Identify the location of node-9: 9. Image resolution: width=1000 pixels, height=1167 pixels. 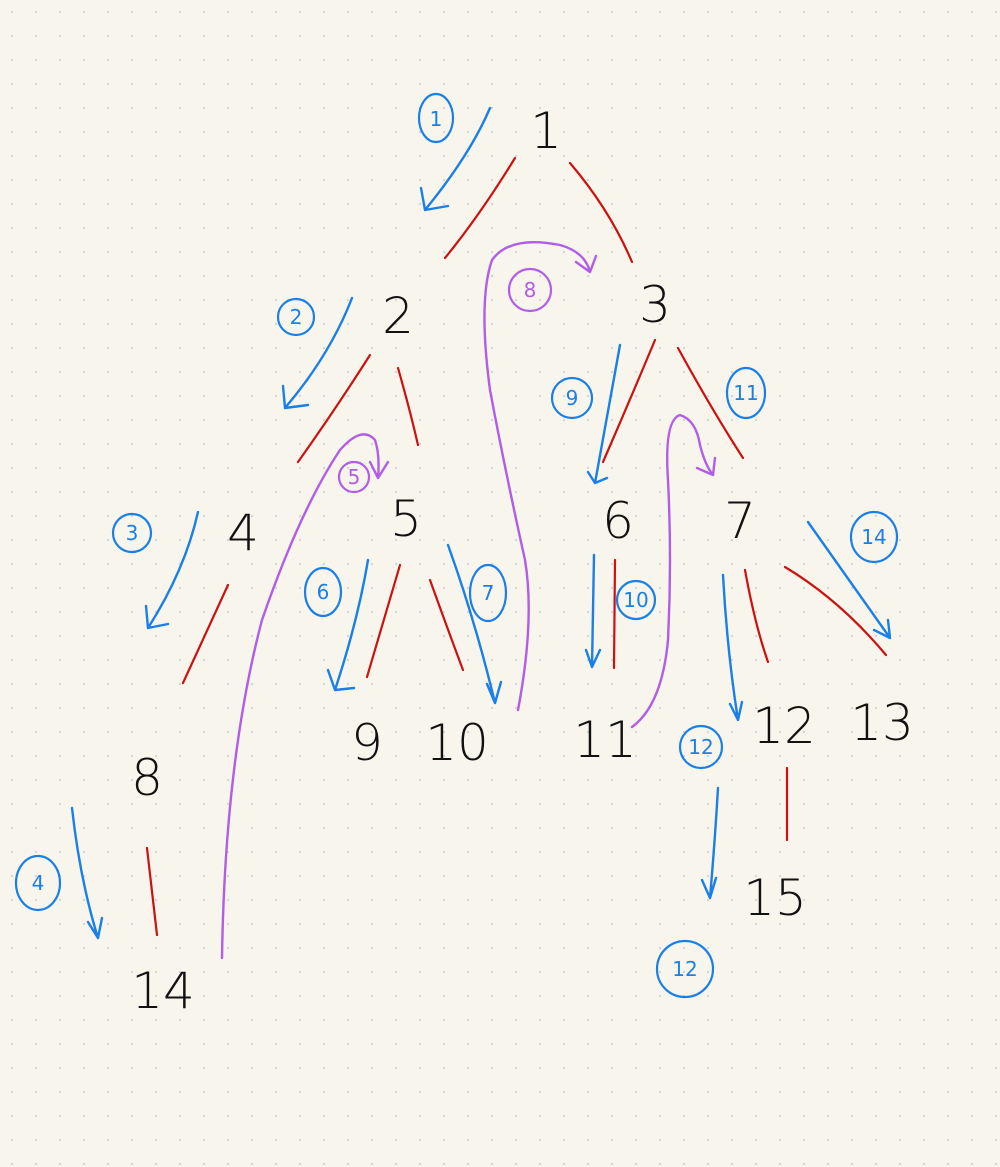
(367, 743).